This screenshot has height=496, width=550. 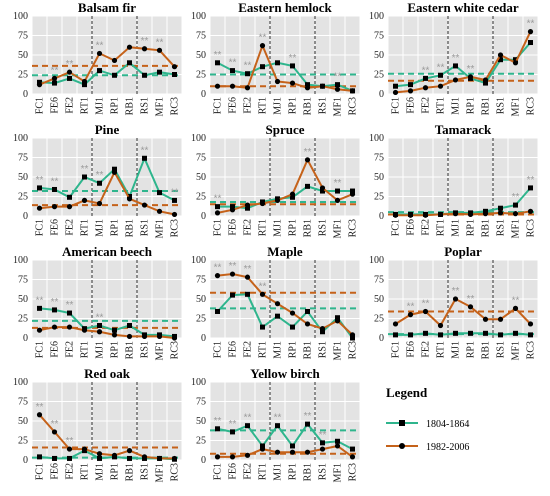 I want to click on panel-title: Balsam fir, so click(x=107, y=7).